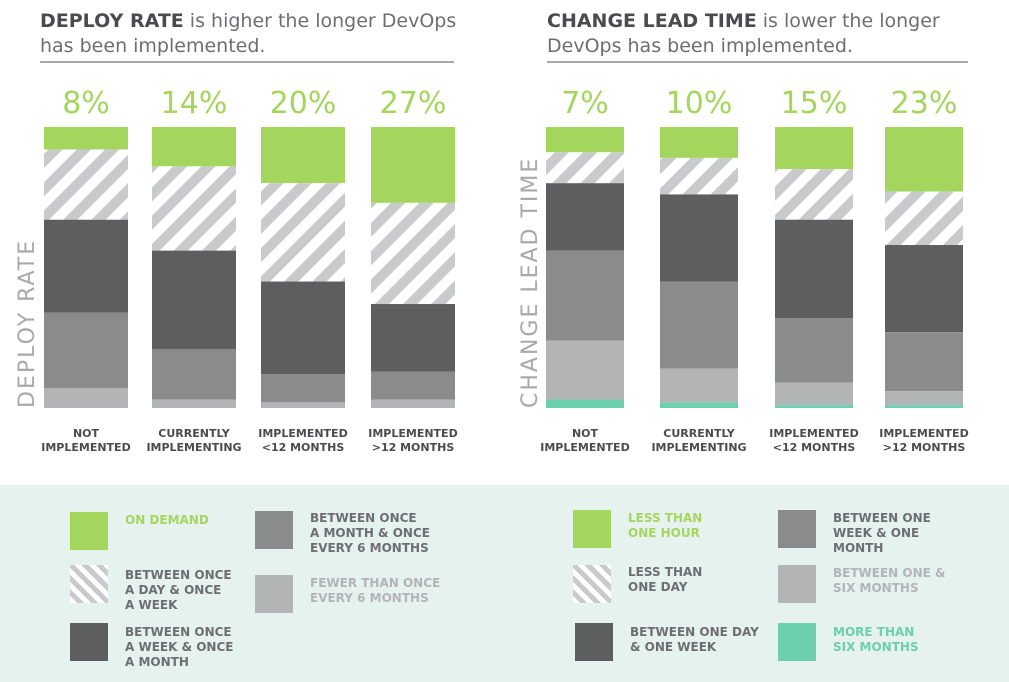 This screenshot has width=1009, height=682. Describe the element at coordinates (665, 579) in the screenshot. I see `legend-label-hatch: LESS THAN ONE DAY` at that location.